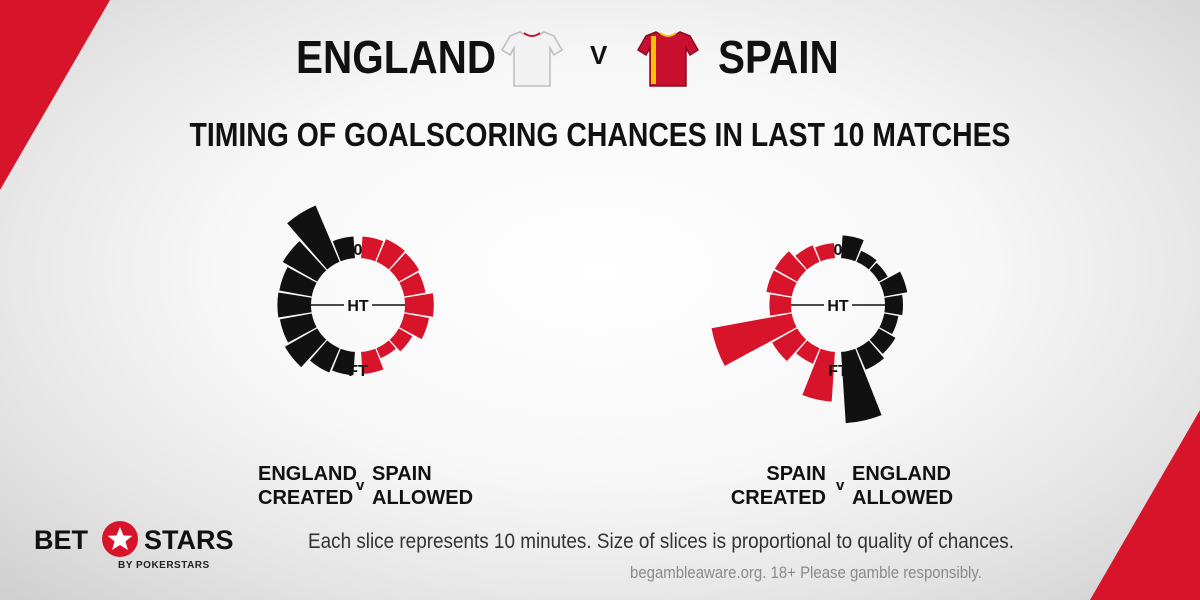 The image size is (1200, 600). Describe the element at coordinates (902, 486) in the screenshot. I see `caption-england-allowed: ENGLAND ALLOWED` at that location.